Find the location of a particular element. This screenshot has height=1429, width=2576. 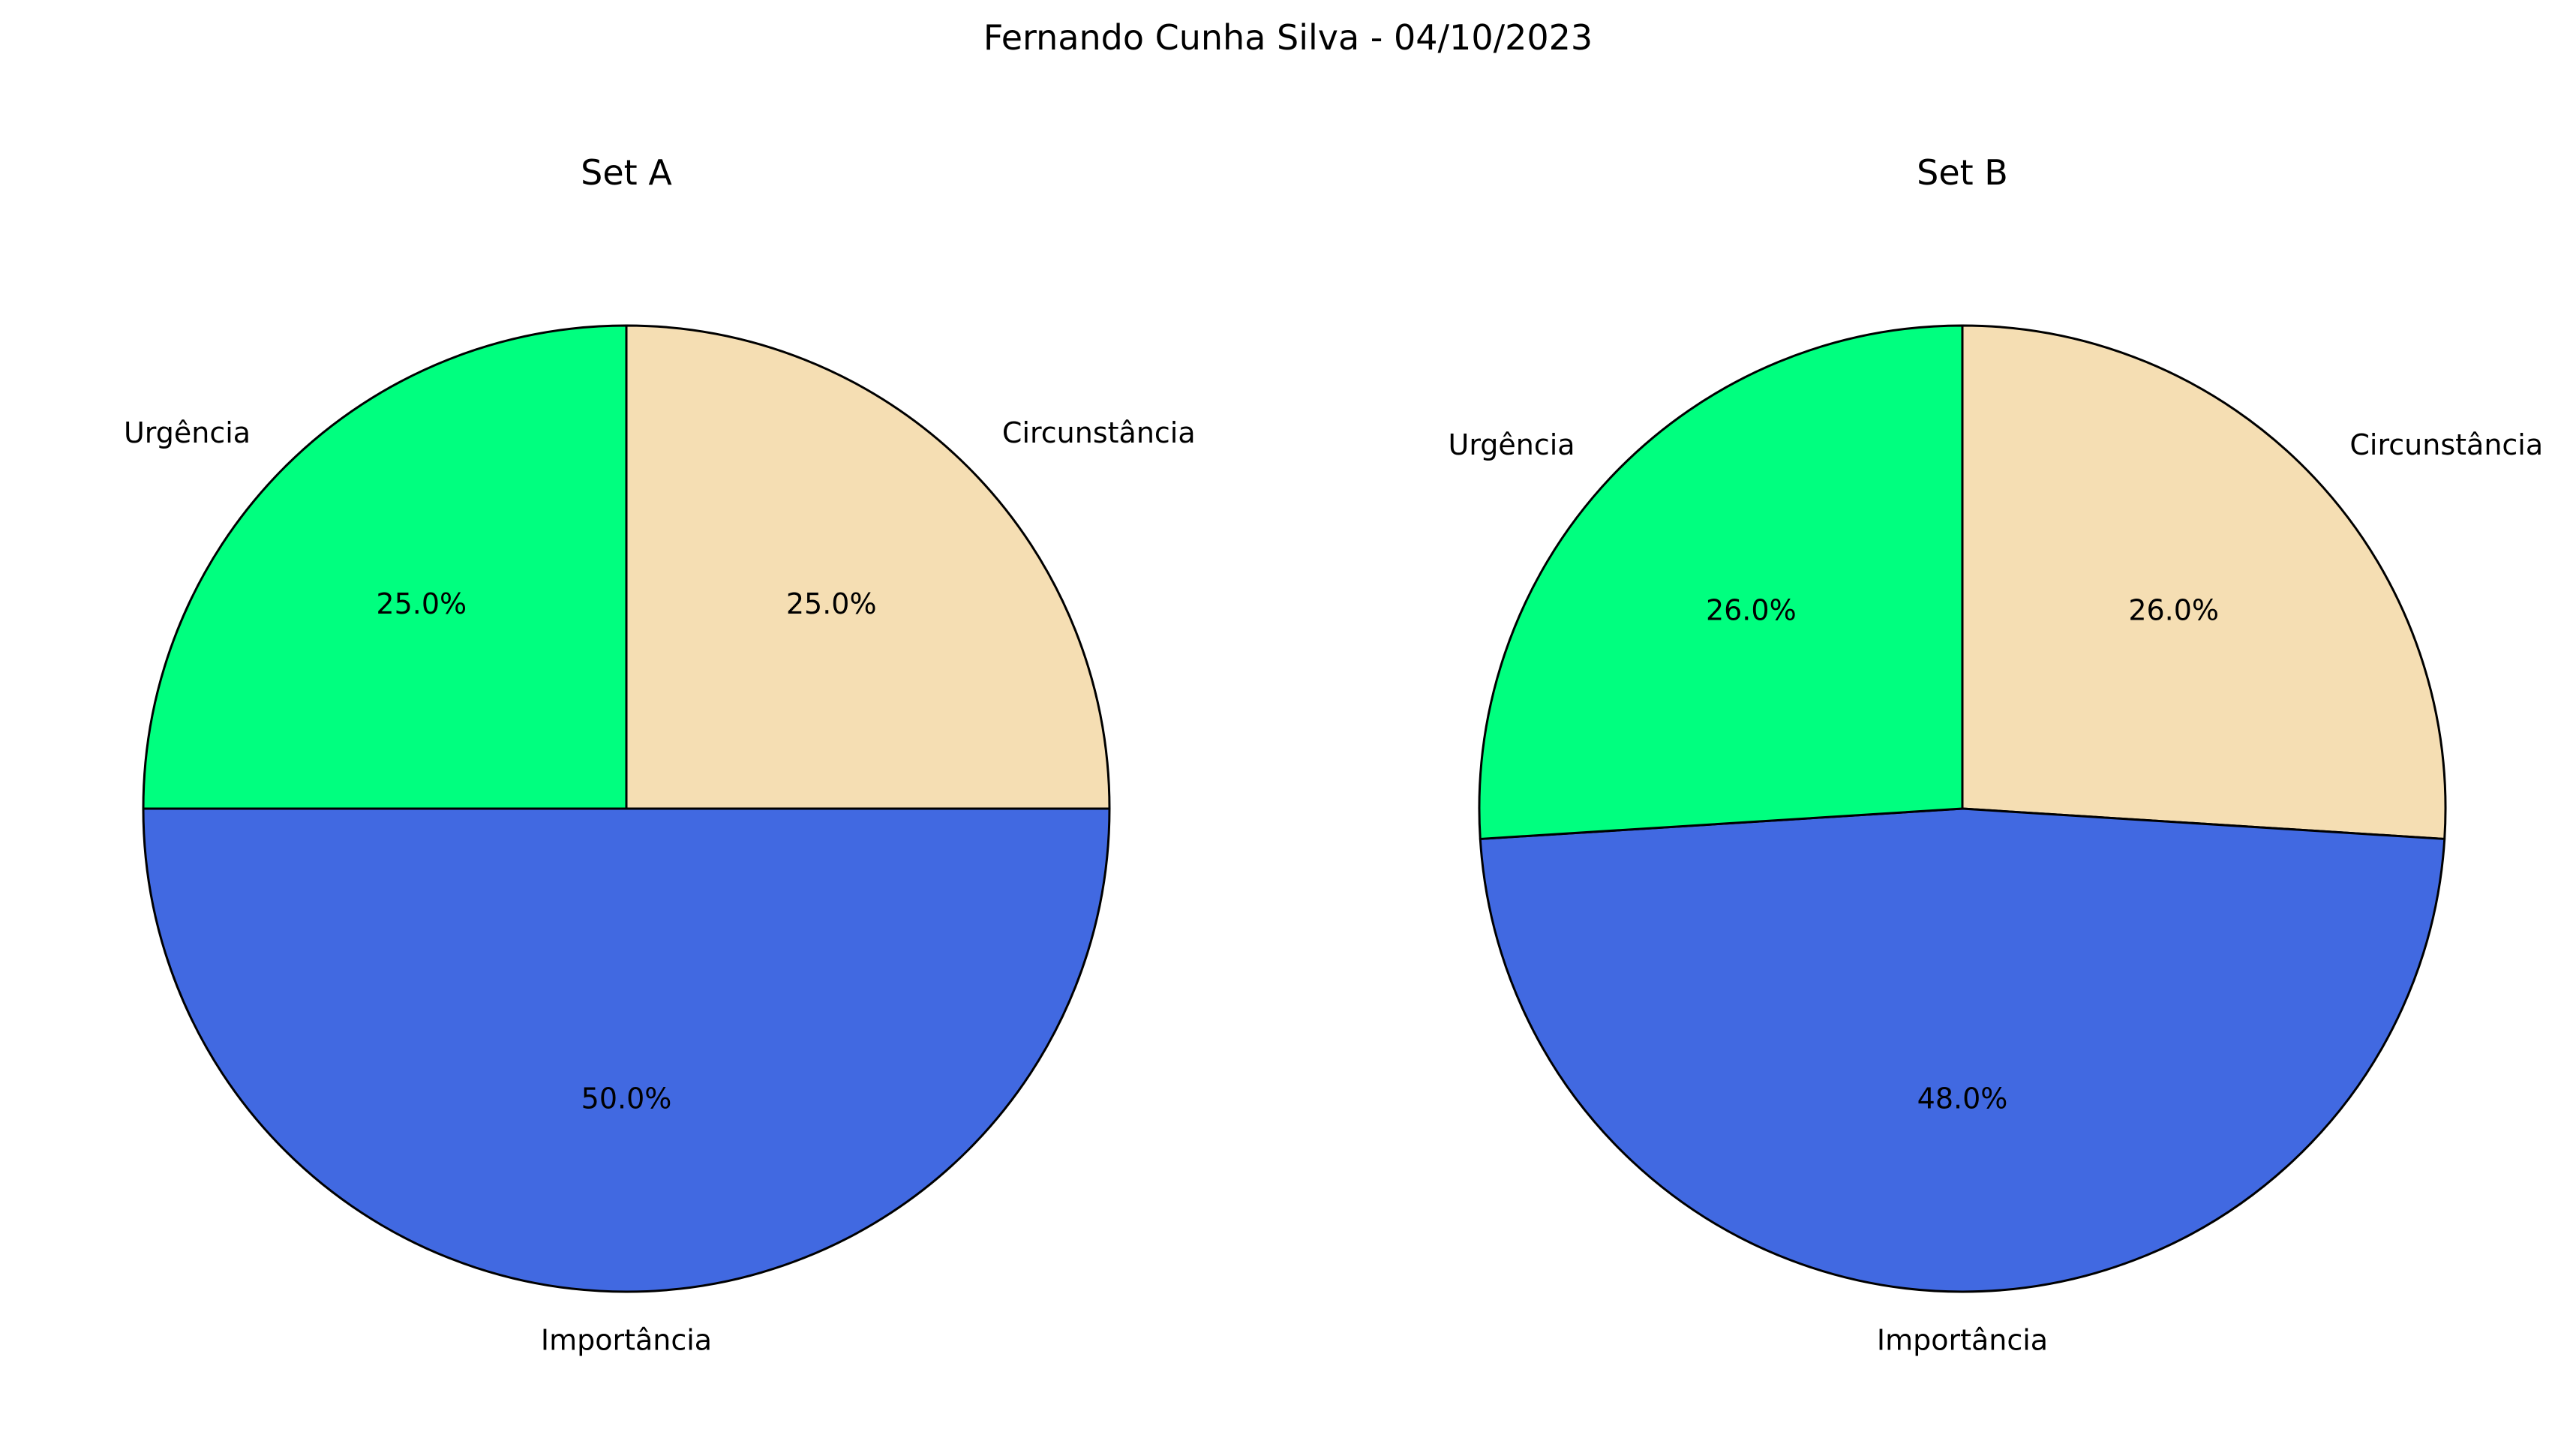

slice-label-urgencia-set-a: Urgência is located at coordinates (187, 432).